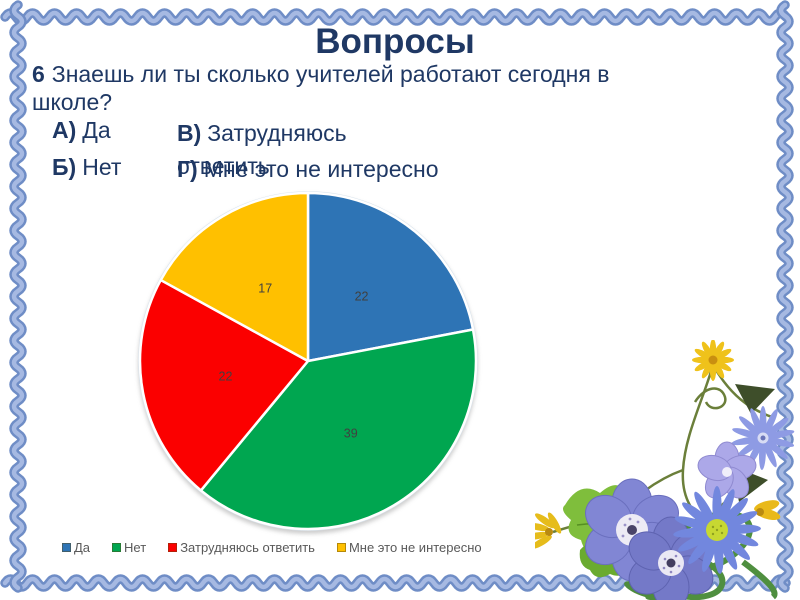 The width and height of the screenshot is (800, 600). I want to click on legend-item-zatrudnyayus: Затрудняюсь ответить, so click(241, 547).